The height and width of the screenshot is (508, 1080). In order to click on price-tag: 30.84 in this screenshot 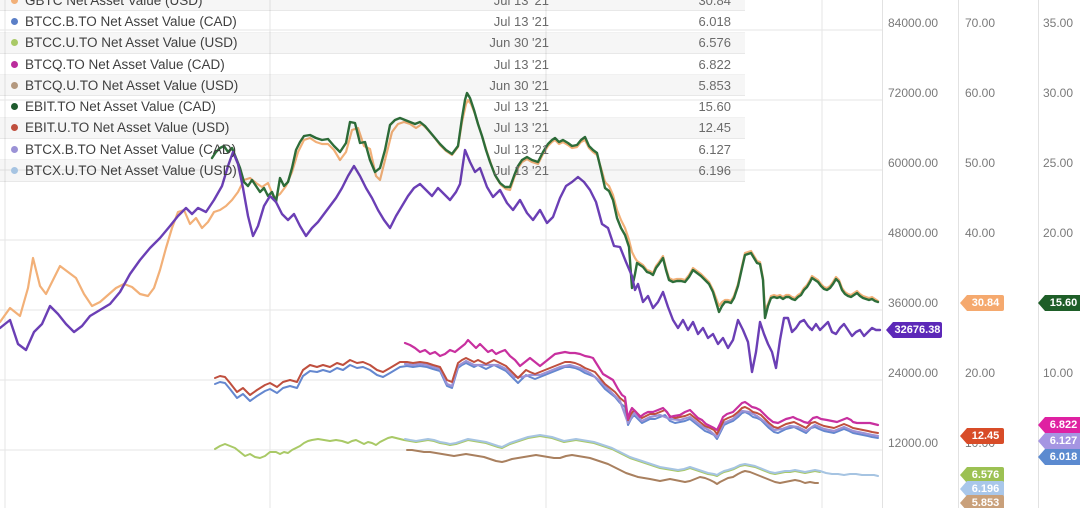, I will do `click(982, 303)`.